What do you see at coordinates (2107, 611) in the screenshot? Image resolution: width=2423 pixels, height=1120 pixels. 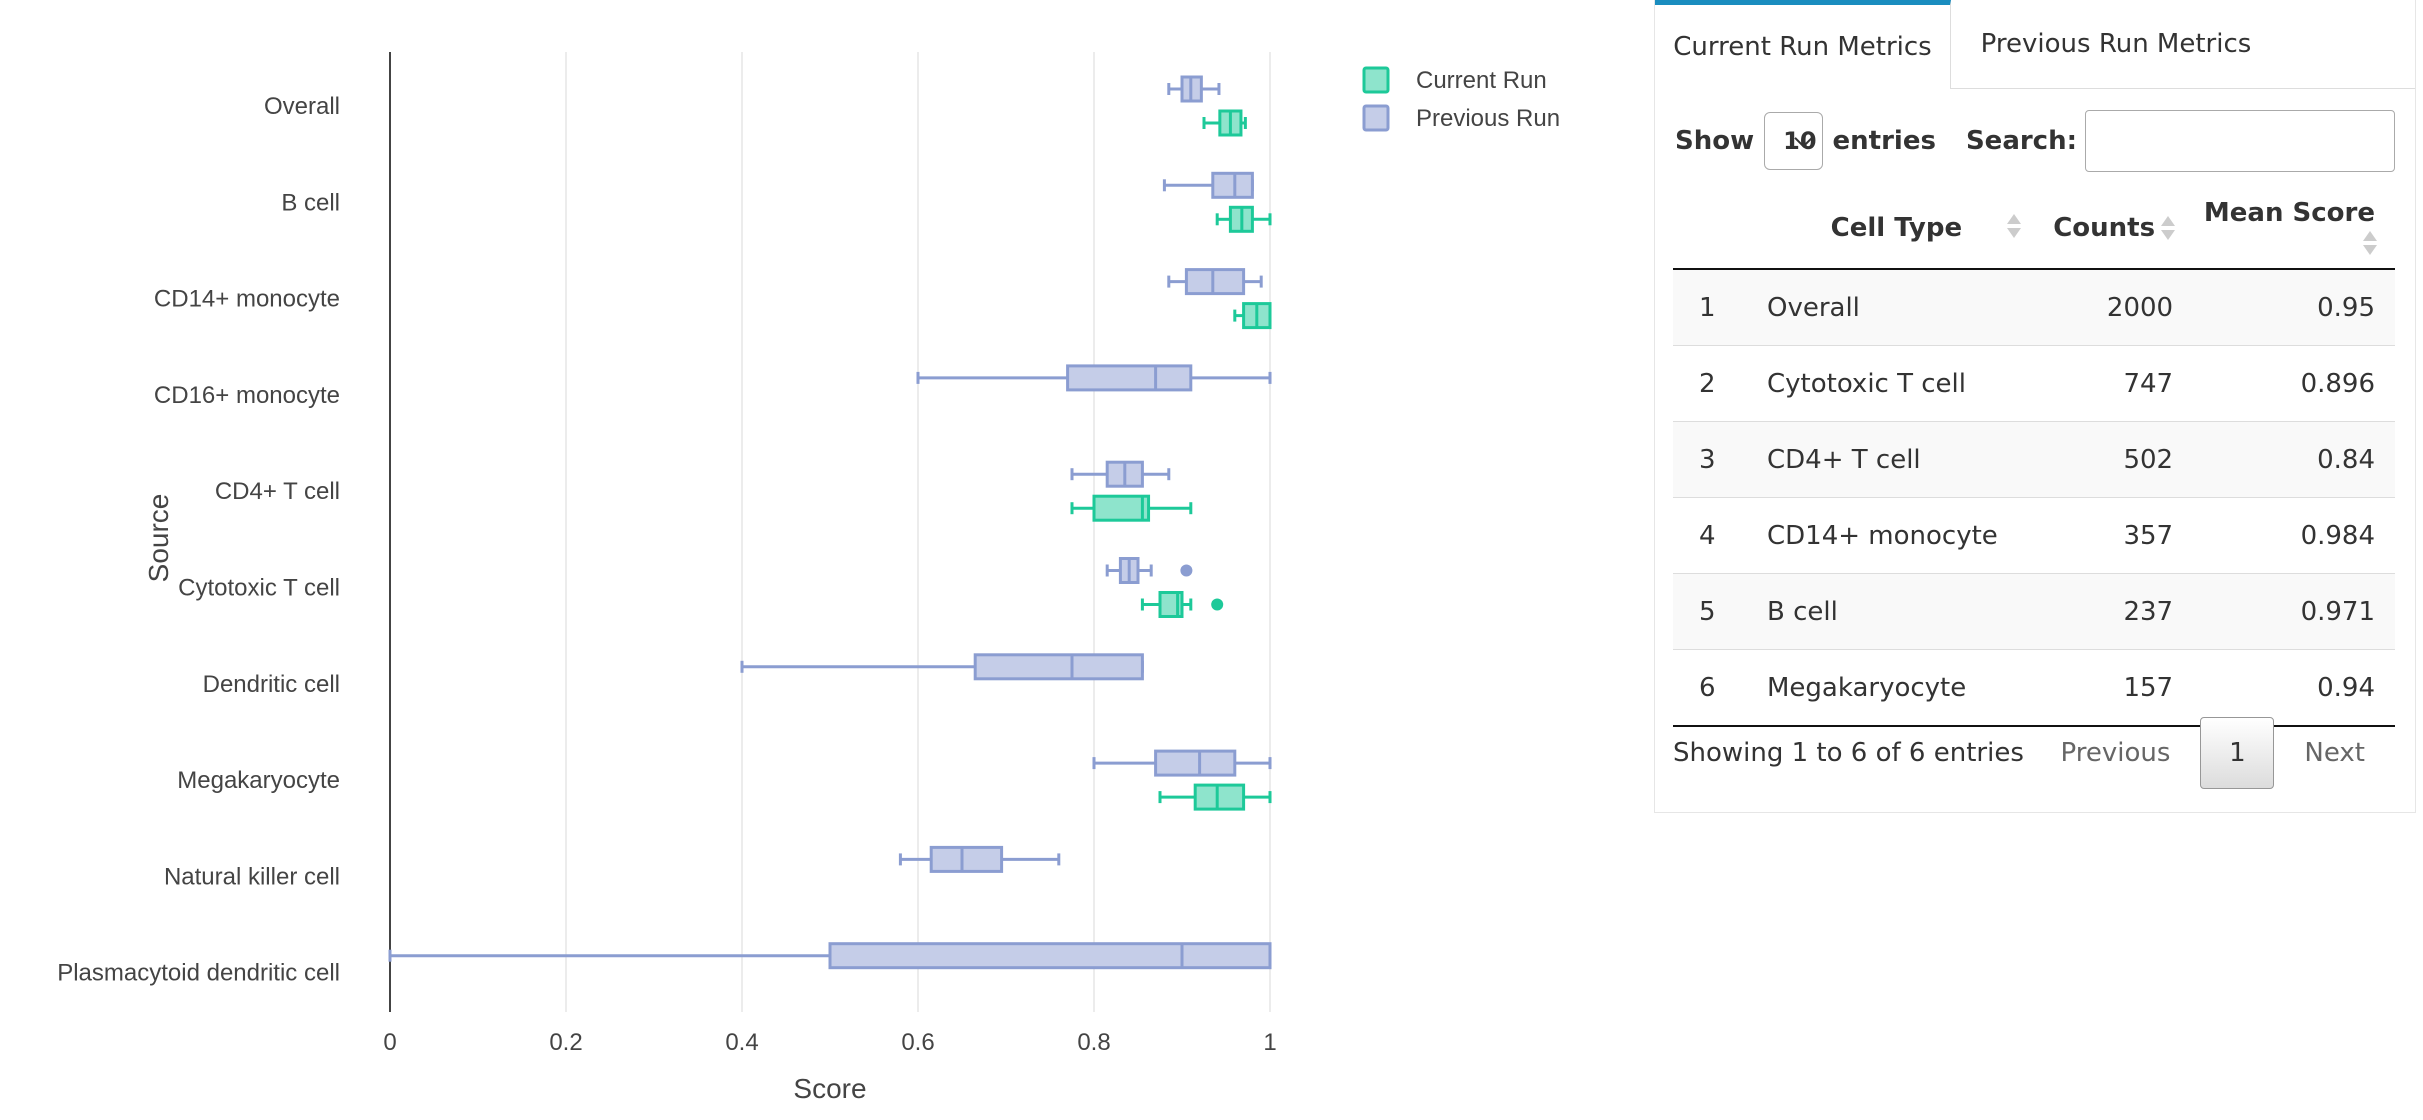 I see `counts: 237` at bounding box center [2107, 611].